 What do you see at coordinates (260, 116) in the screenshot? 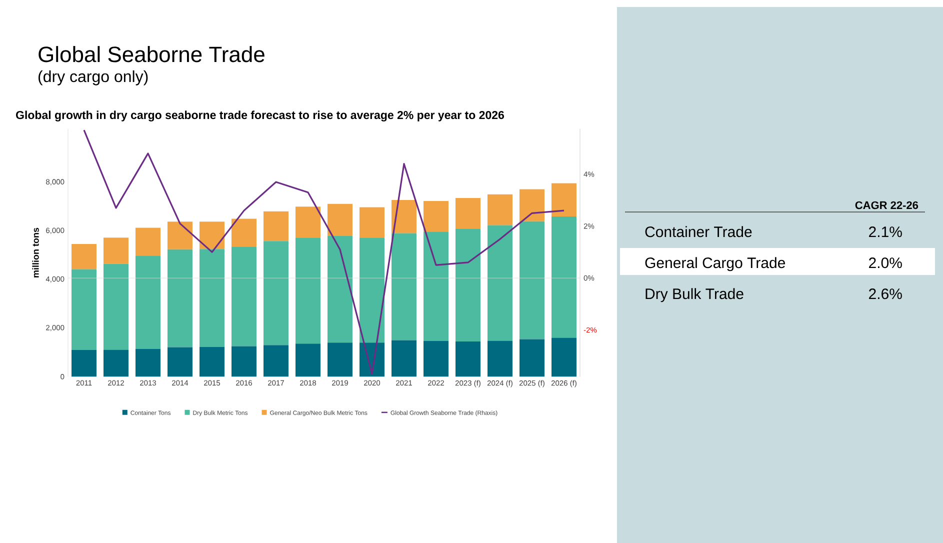
I see `text: Global growth in dry cargo seaborne trade forecast to rise to average 2% per year to 2026` at bounding box center [260, 116].